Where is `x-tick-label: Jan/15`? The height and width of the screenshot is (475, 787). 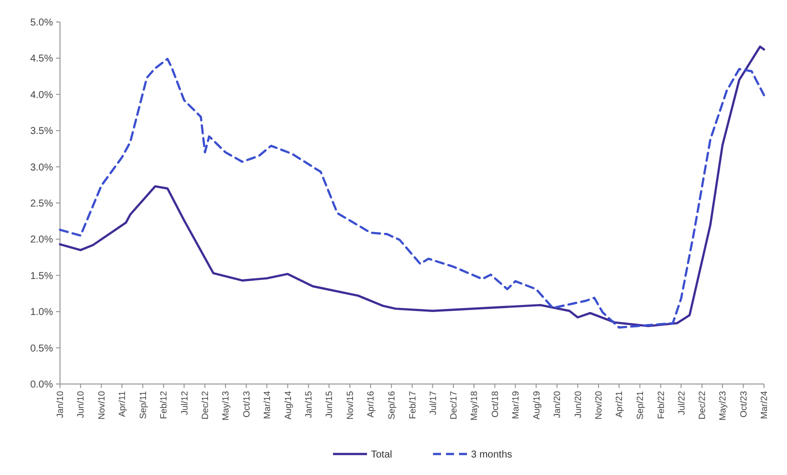
x-tick-label: Jan/15 is located at coordinates (309, 404).